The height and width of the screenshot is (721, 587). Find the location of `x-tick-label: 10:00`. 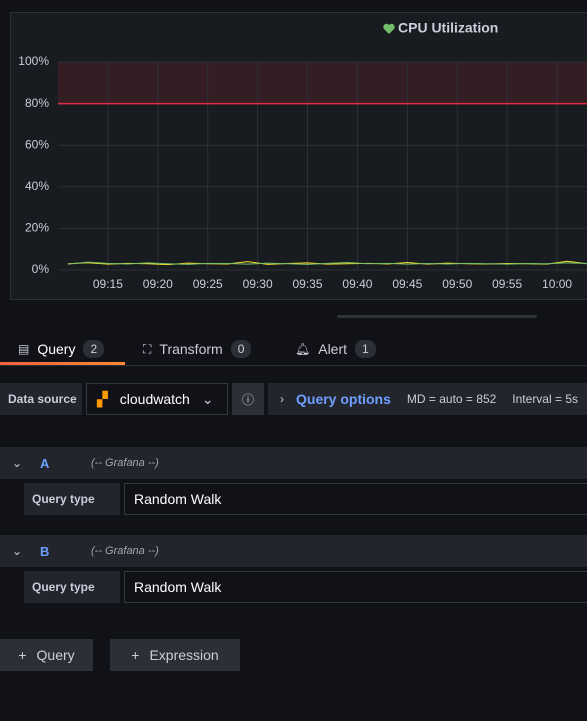

x-tick-label: 10:00 is located at coordinates (557, 284).